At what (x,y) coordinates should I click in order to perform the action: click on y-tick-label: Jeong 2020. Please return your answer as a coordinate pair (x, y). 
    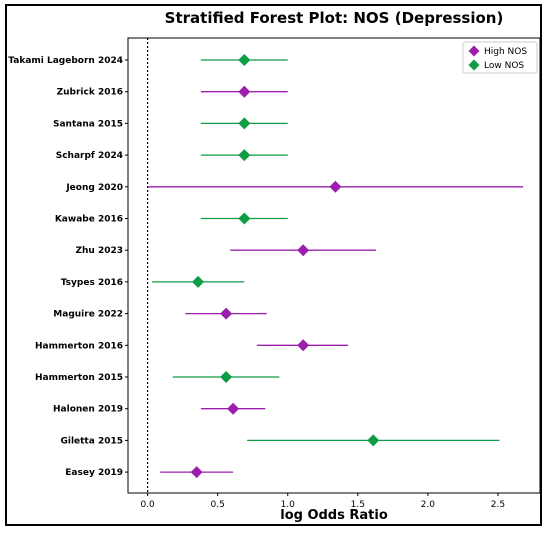
    Looking at the image, I should click on (94, 188).